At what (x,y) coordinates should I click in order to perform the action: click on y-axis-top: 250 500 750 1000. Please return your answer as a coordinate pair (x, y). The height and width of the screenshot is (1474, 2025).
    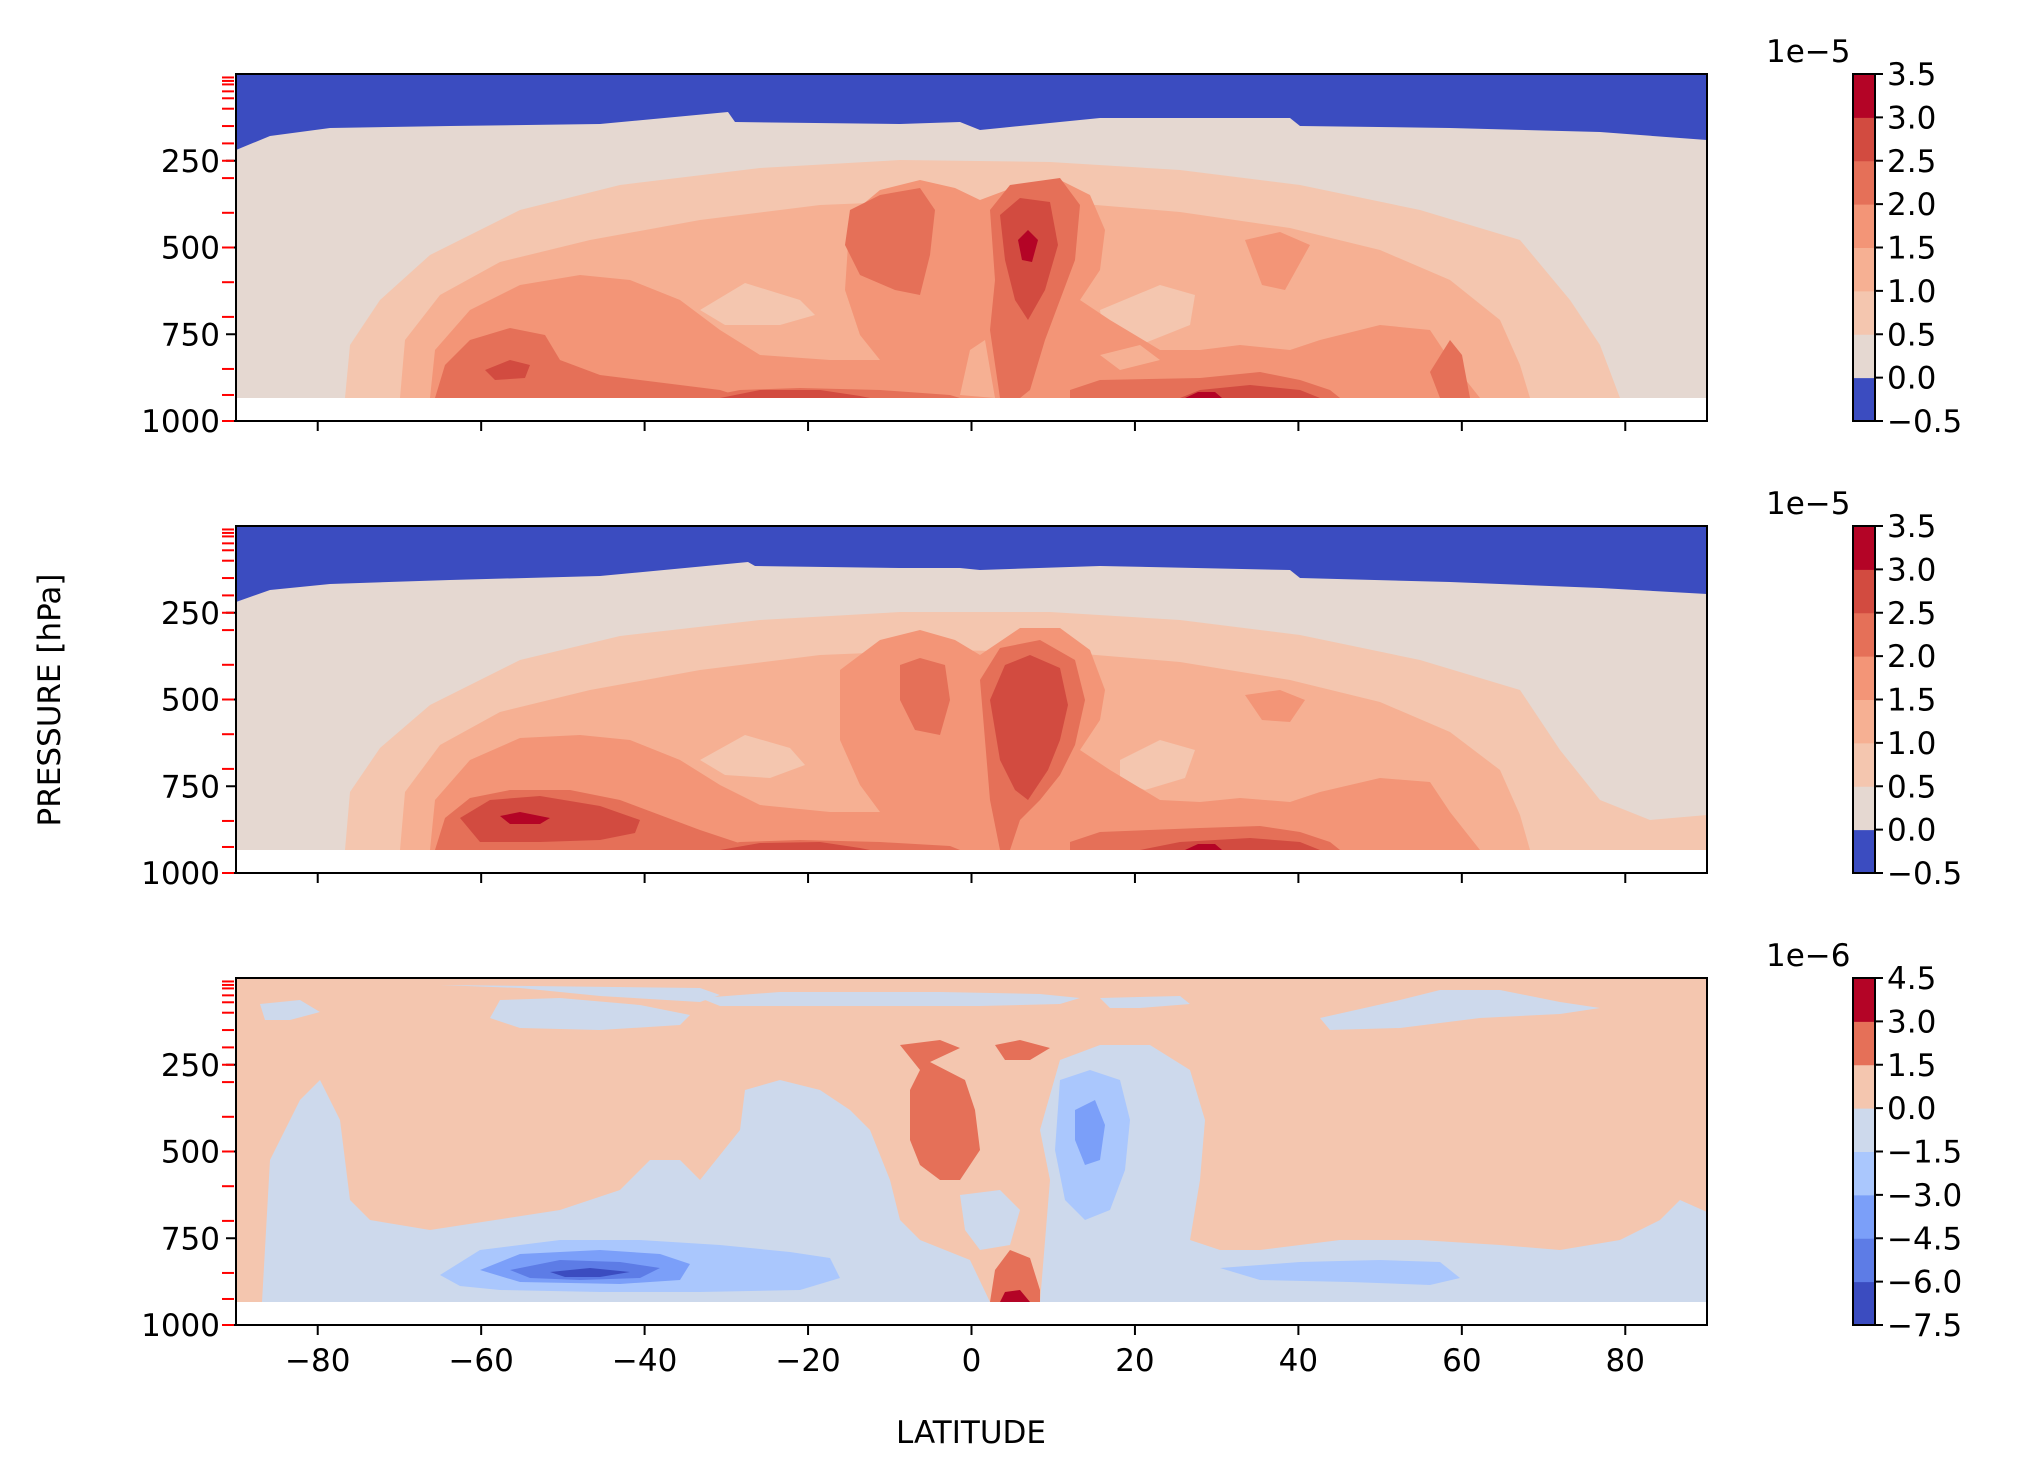
    Looking at the image, I should click on (188, 292).